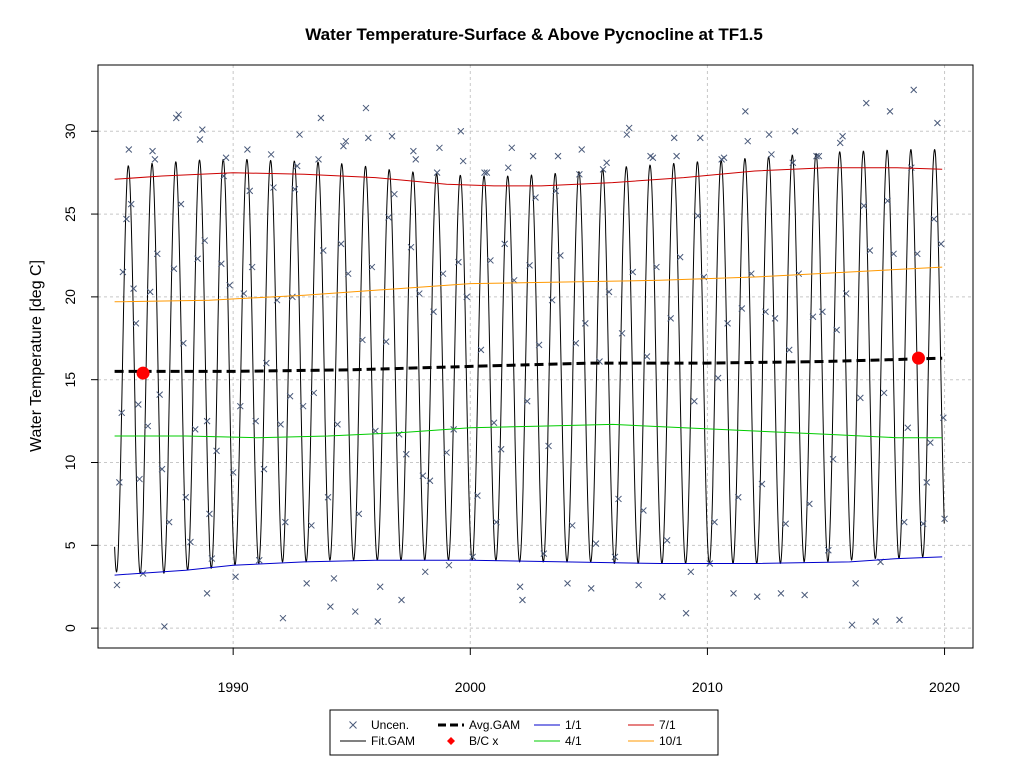  What do you see at coordinates (70, 463) in the screenshot?
I see `y-tick-label-10: 10` at bounding box center [70, 463].